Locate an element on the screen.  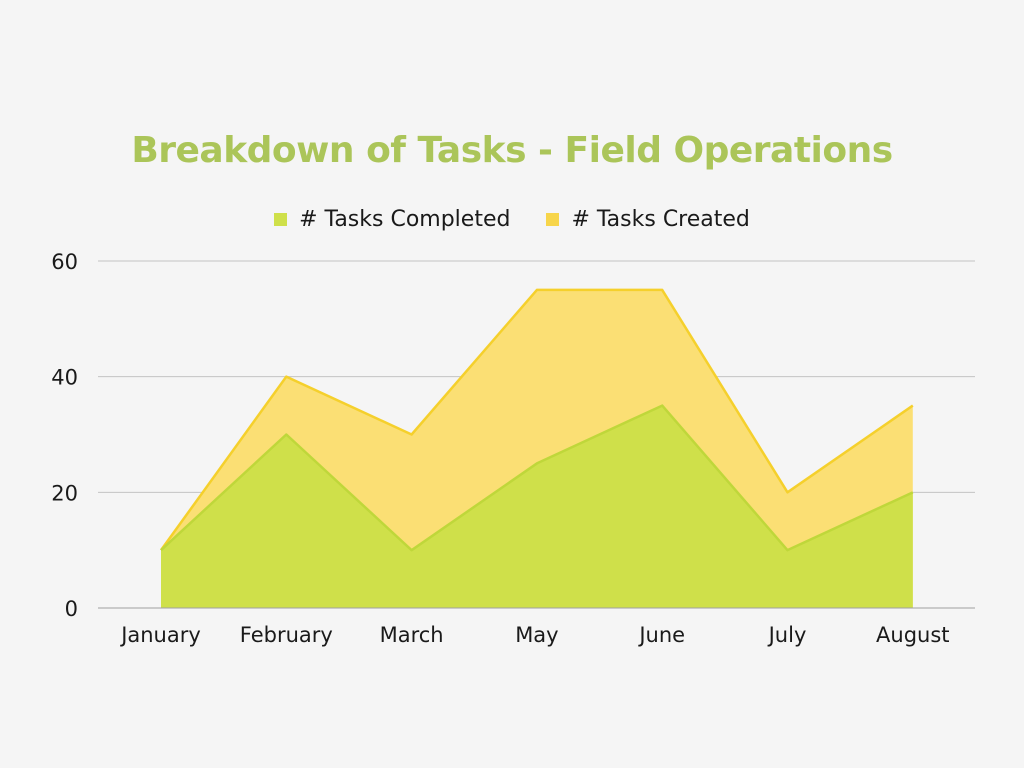
legend-item-completed: # Tasks Completed is located at coordinates (392, 219).